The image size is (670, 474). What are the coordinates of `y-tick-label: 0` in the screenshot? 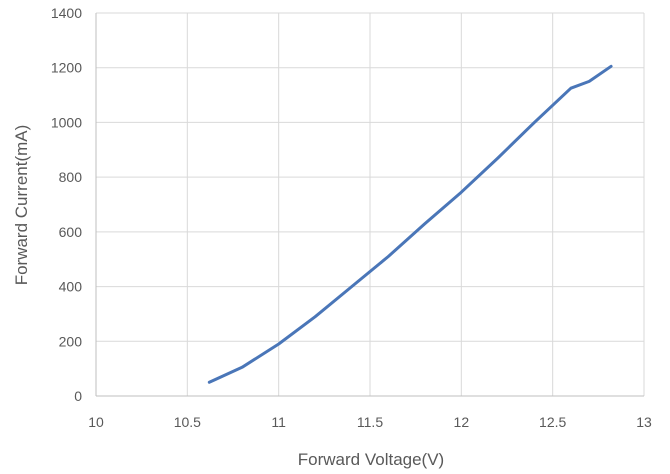 It's located at (78, 396).